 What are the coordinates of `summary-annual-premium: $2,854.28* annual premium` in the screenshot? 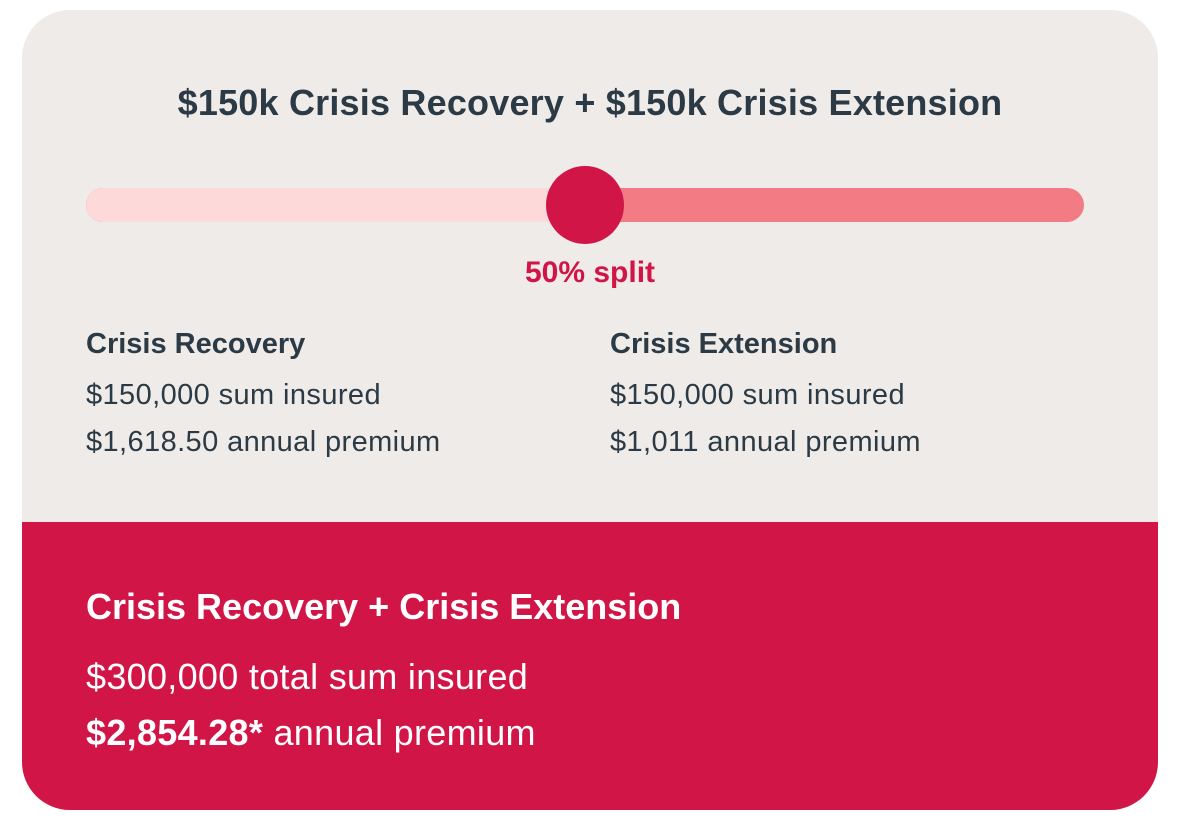 It's located at (311, 733).